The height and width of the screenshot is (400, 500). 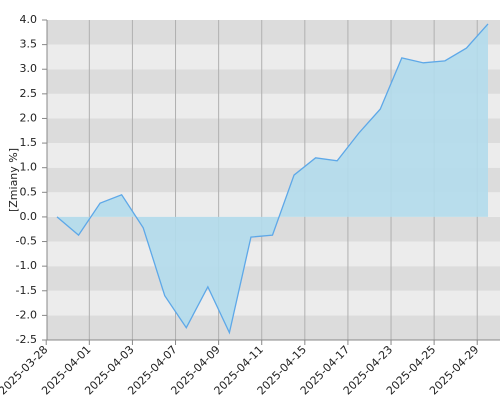 I want to click on y-tick-label: -1.5, so click(x=26, y=290).